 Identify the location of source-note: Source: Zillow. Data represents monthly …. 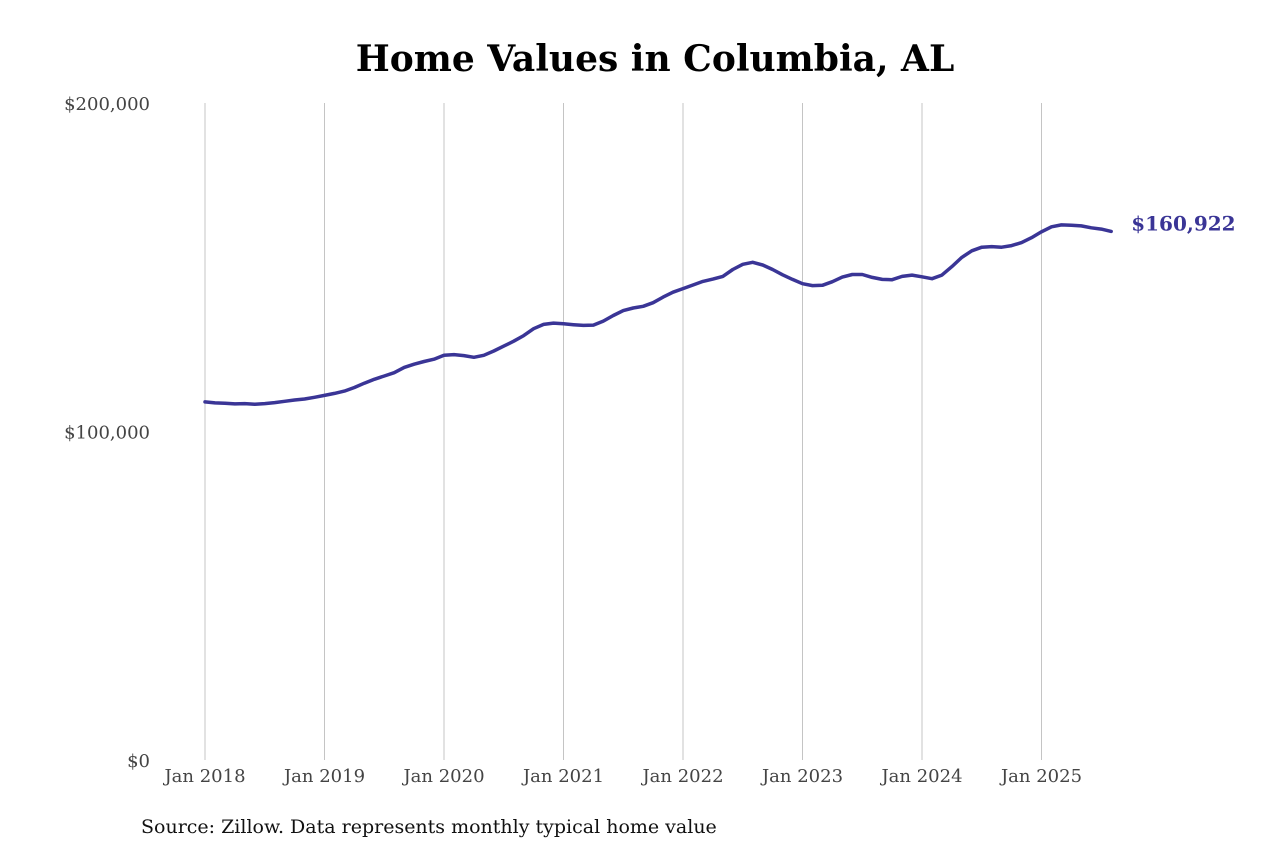
(429, 827).